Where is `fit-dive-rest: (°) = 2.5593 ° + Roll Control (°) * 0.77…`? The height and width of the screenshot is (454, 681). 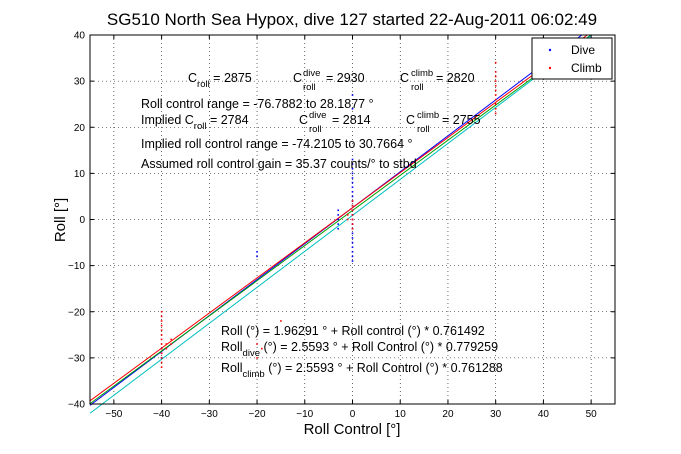 fit-dive-rest: (°) = 2.5593 ° + Roll Control (°) * 0.77… is located at coordinates (379, 347).